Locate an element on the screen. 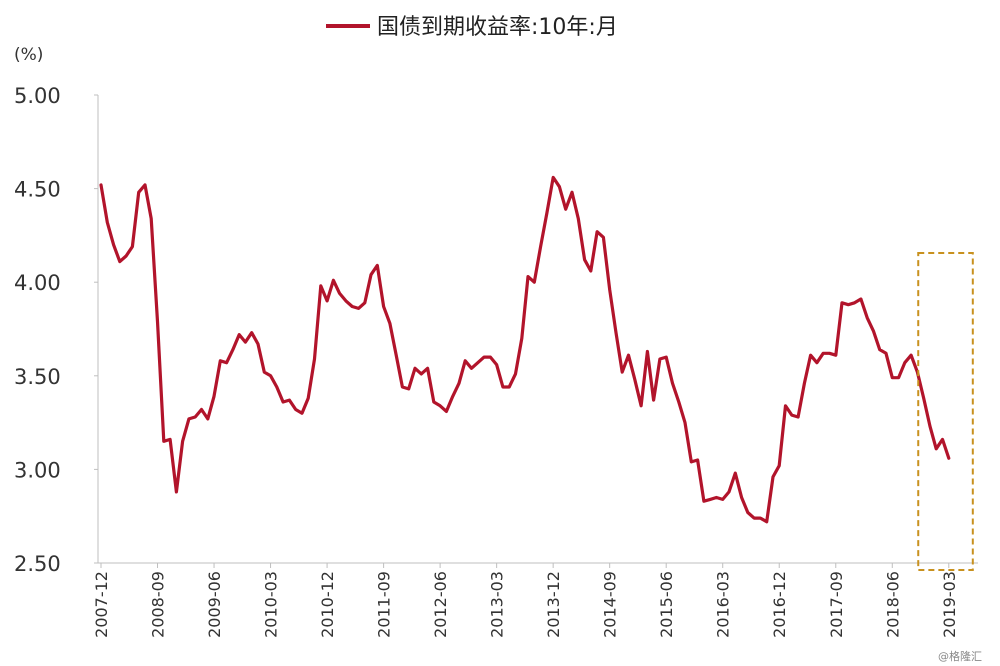 The width and height of the screenshot is (1000, 666). x-tick-label: 2010-12 is located at coordinates (327, 604).